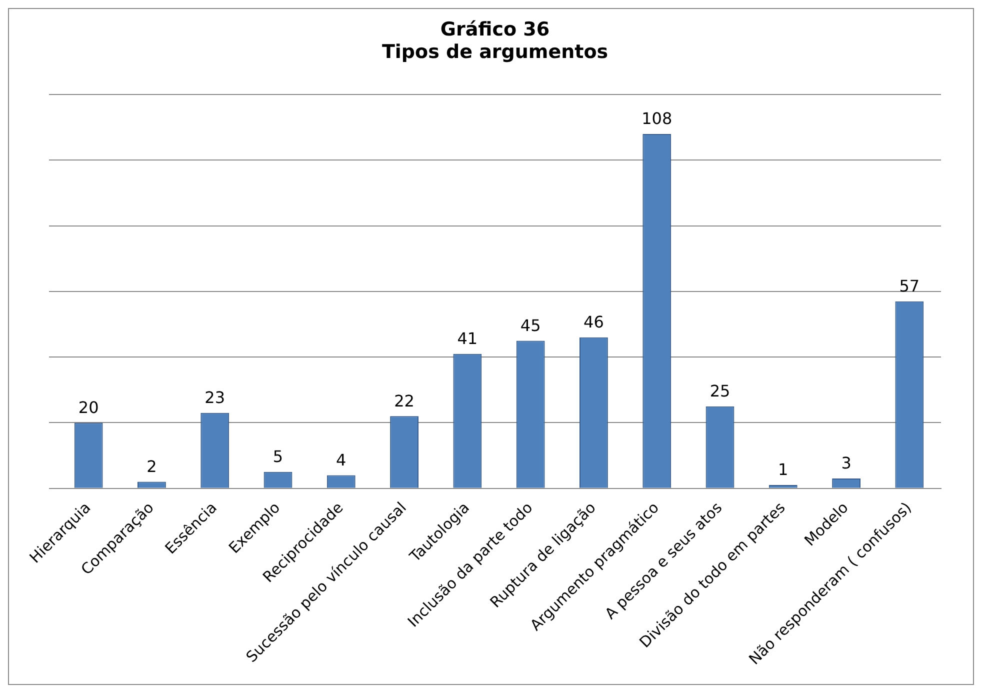  What do you see at coordinates (783, 470) in the screenshot?
I see `data-label: 1` at bounding box center [783, 470].